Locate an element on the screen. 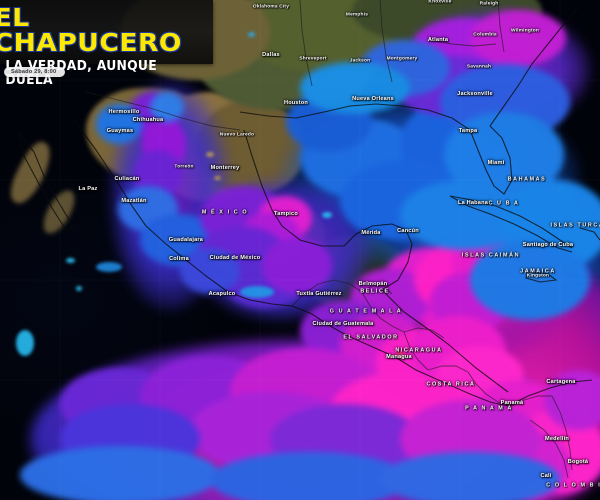 This screenshot has width=600, height=500. city-label-hermosillo: Hermosillo is located at coordinates (124, 112).